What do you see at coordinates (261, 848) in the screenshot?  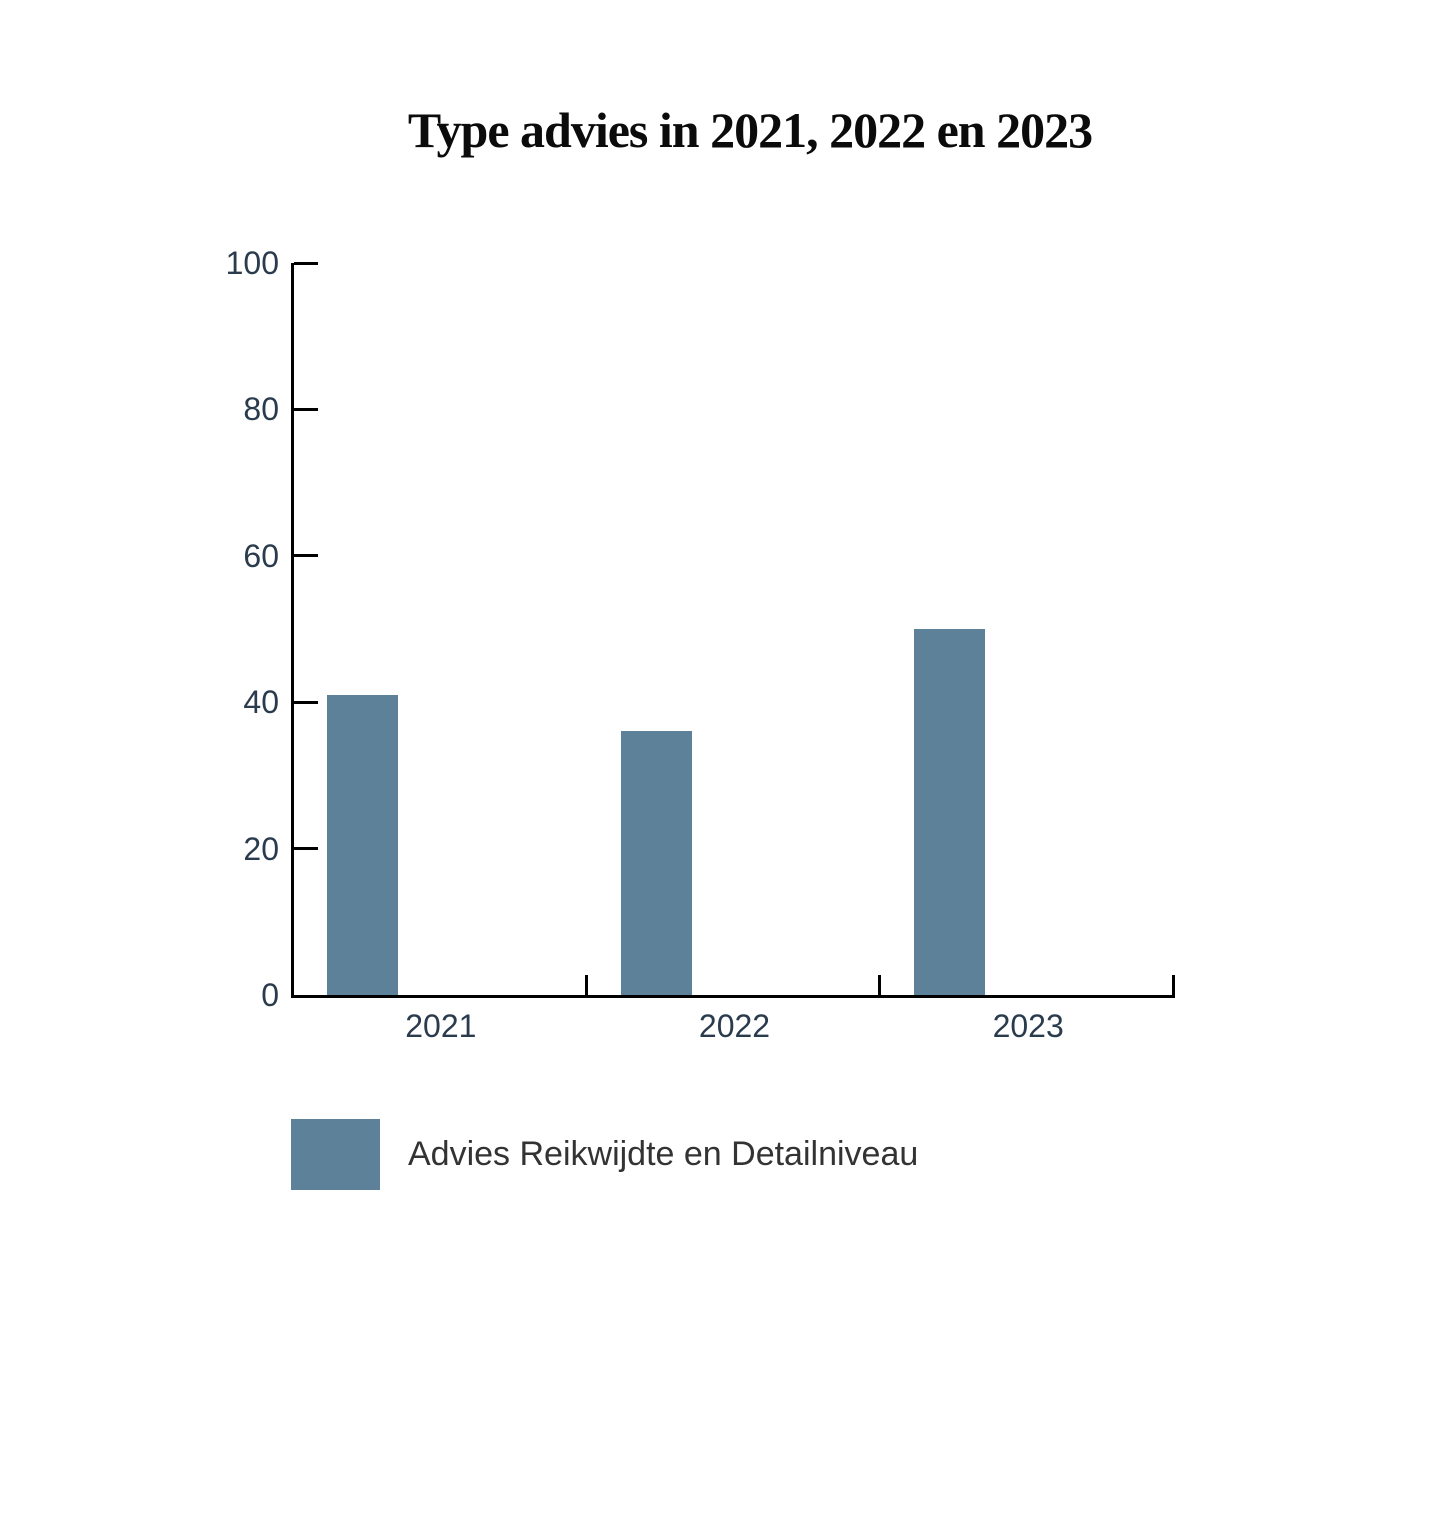 I see `y-axis-tick-label: 20` at bounding box center [261, 848].